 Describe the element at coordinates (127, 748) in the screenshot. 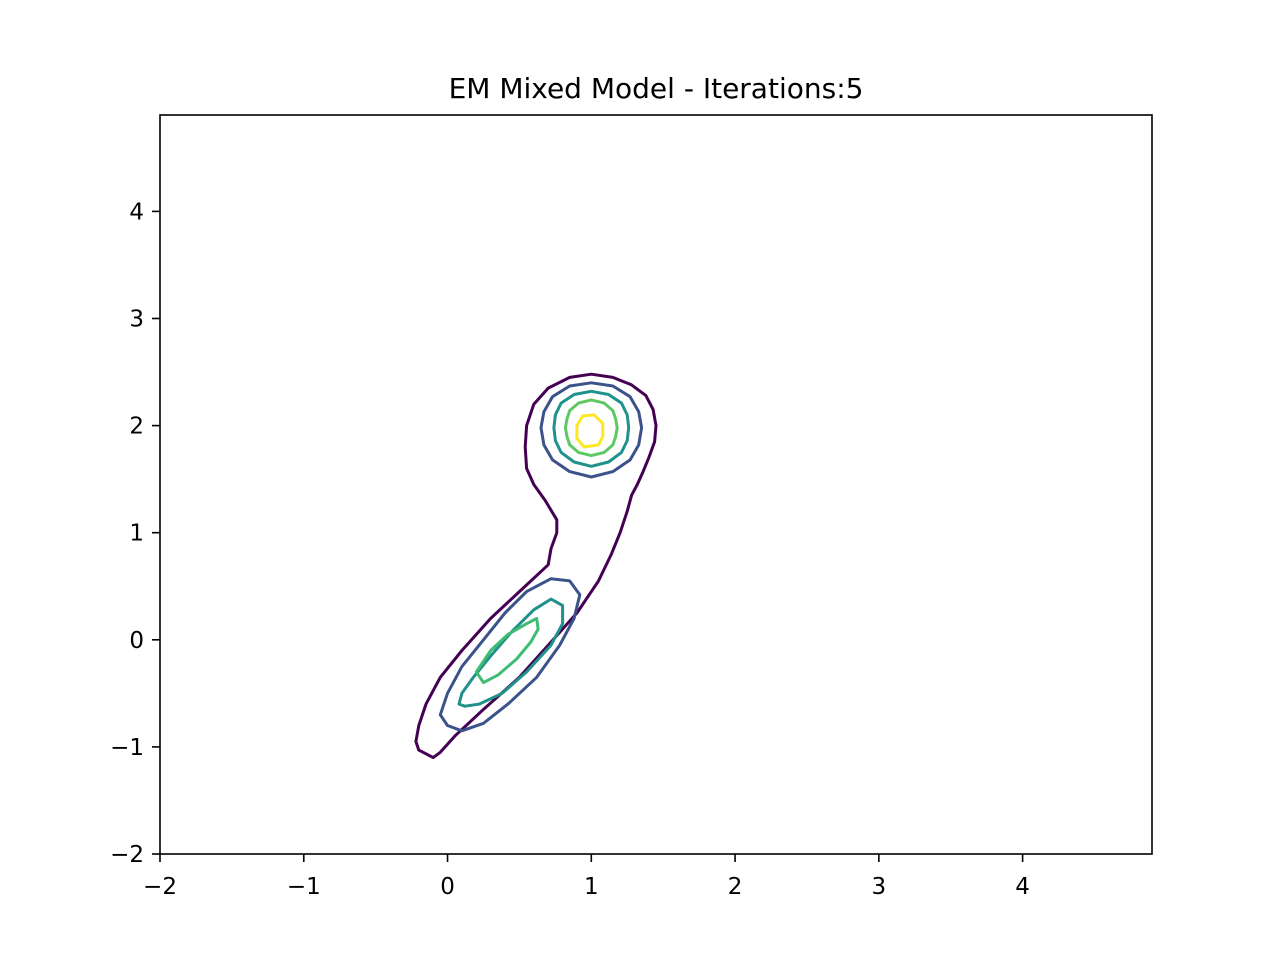

I see `y-tick-label: −1` at that location.